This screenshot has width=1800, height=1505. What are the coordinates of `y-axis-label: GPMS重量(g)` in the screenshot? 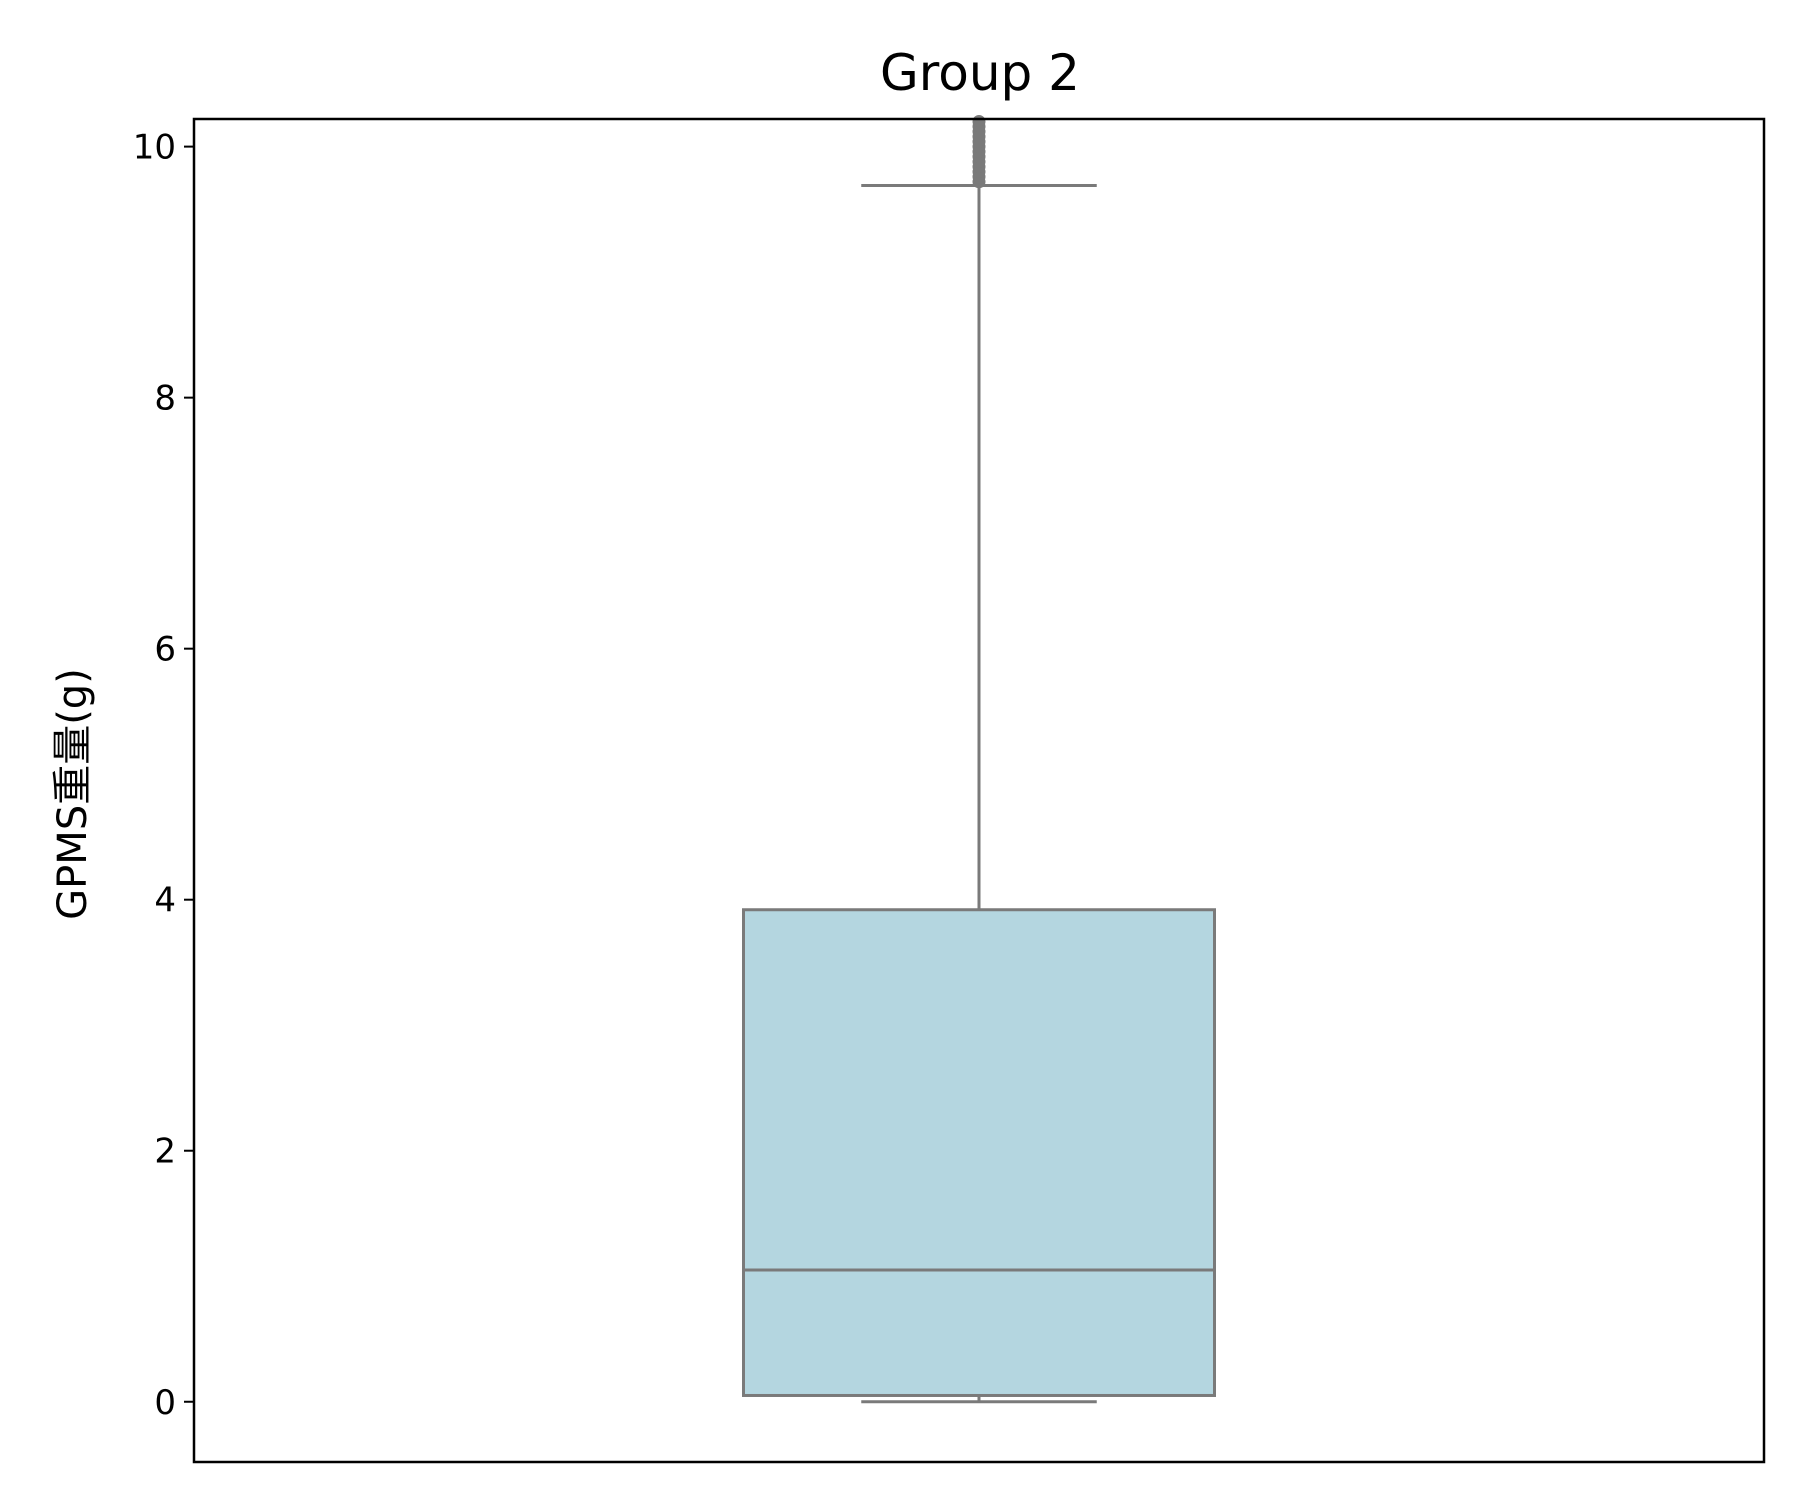 It's located at (73, 794).